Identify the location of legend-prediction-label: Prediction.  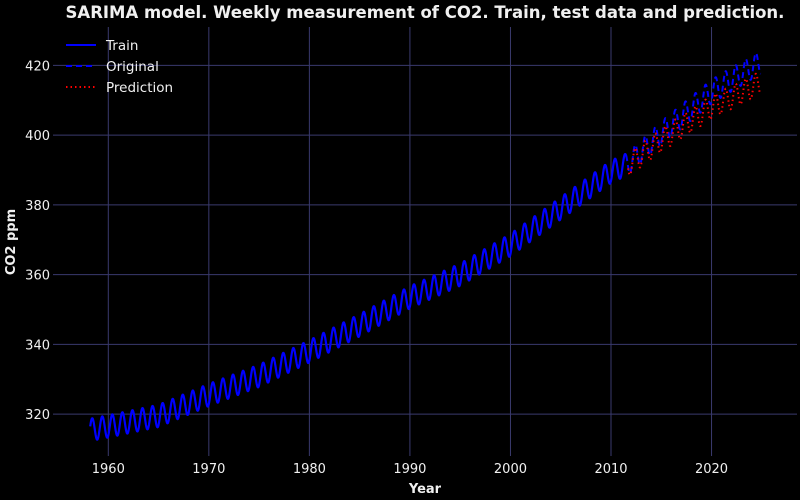
(139, 88).